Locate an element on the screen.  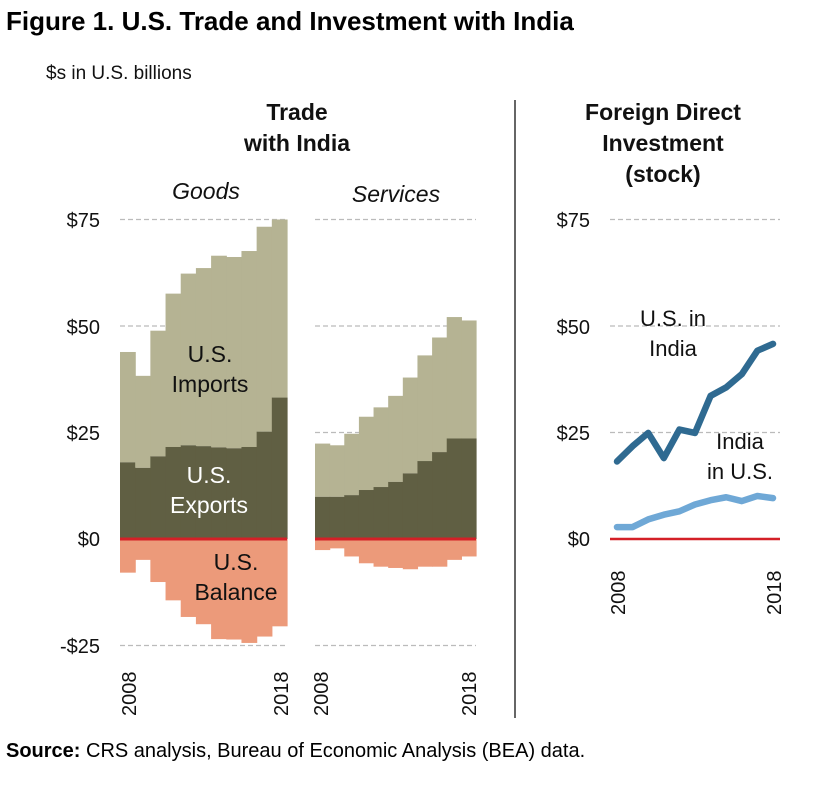
trade-panel-title-line1: Trade is located at coordinates (296, 112).